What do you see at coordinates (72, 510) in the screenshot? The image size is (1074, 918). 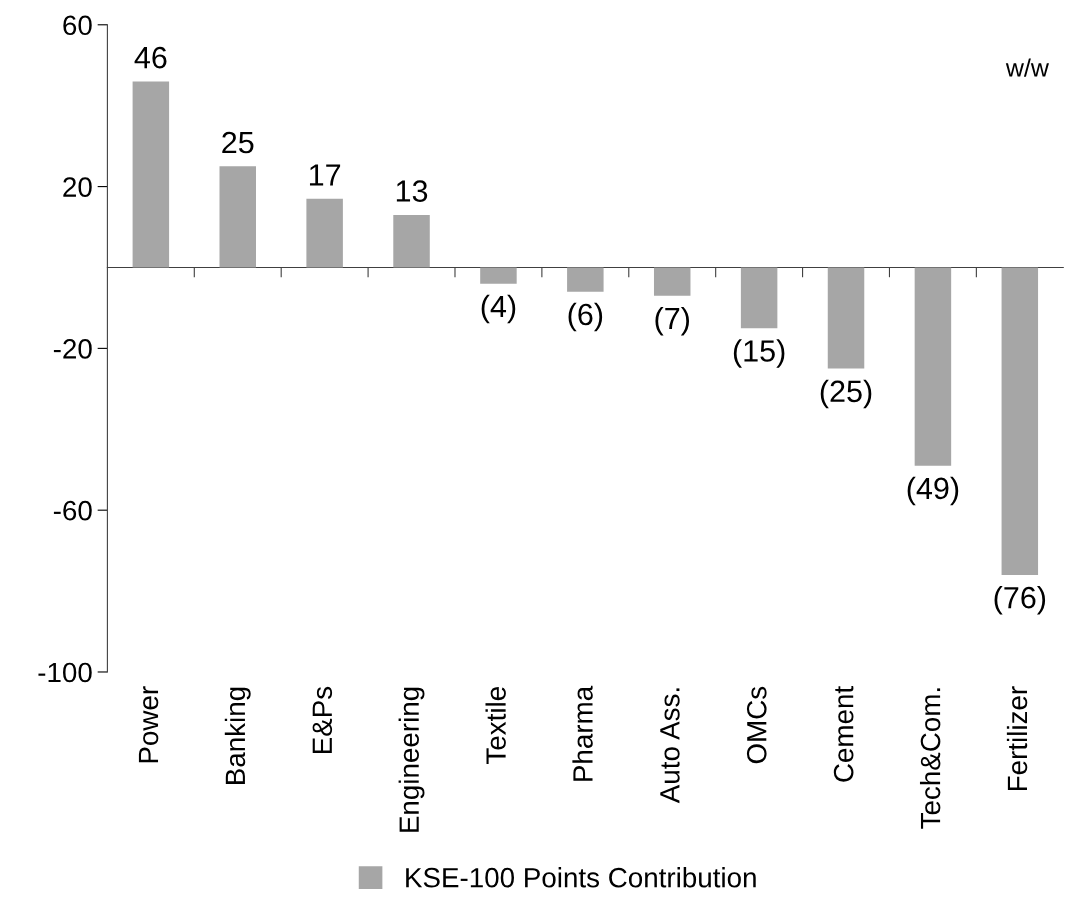 I see `y-tick-label: -60` at bounding box center [72, 510].